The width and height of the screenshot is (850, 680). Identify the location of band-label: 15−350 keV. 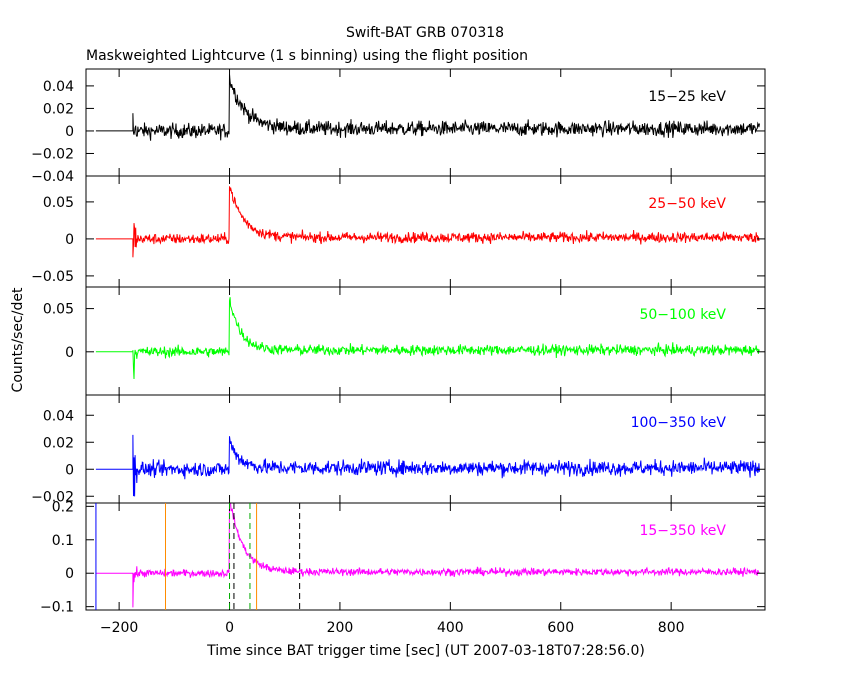
(682, 531).